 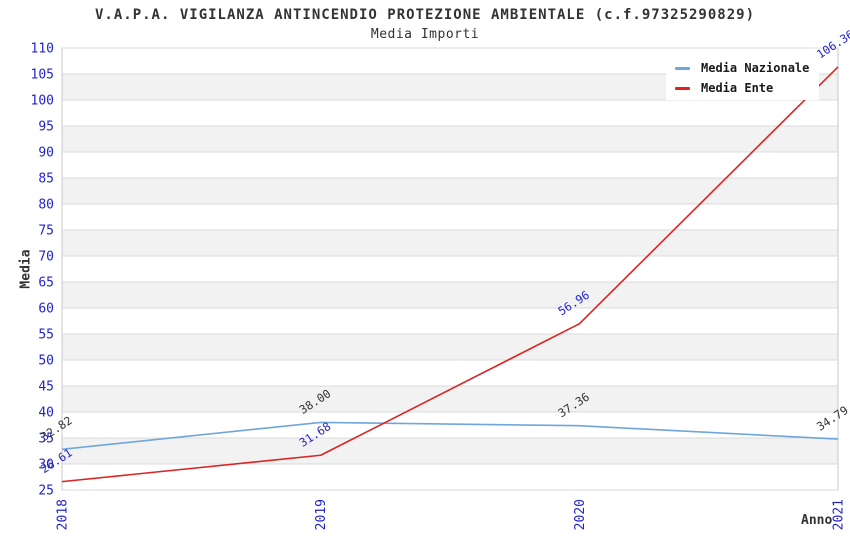 What do you see at coordinates (46, 335) in the screenshot?
I see `y-tick-label: 55` at bounding box center [46, 335].